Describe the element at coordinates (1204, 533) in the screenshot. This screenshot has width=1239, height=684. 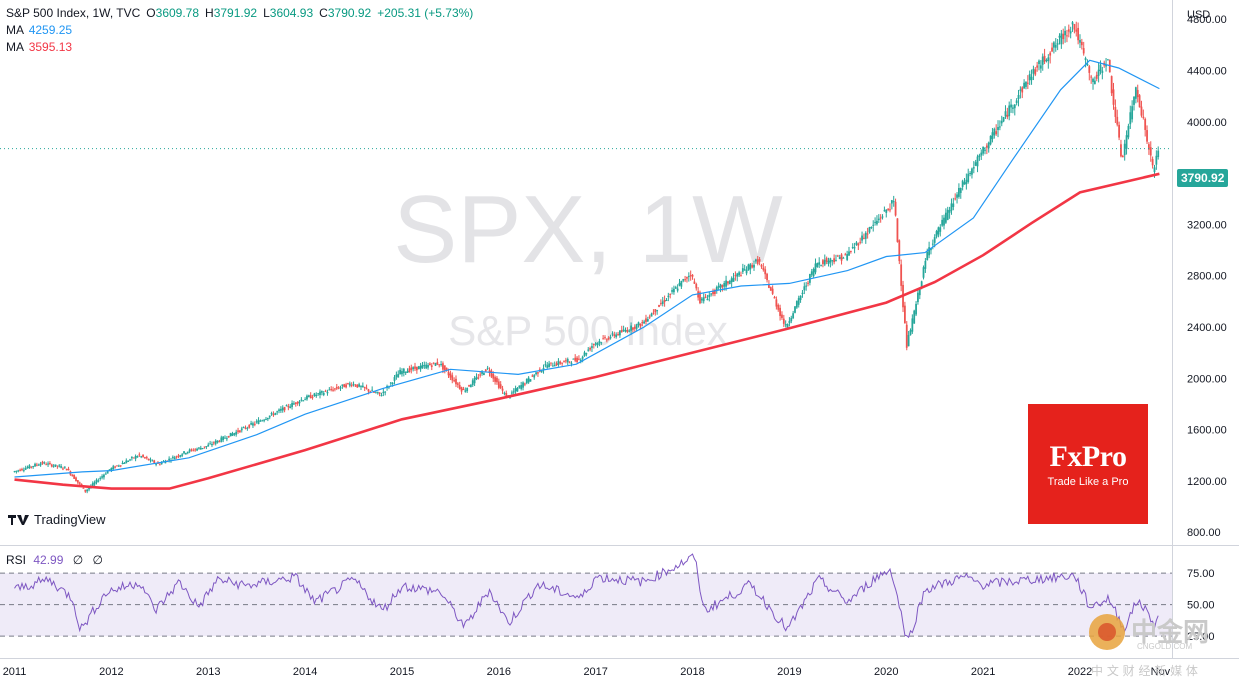
I see `y-tick-label: 800.00` at that location.